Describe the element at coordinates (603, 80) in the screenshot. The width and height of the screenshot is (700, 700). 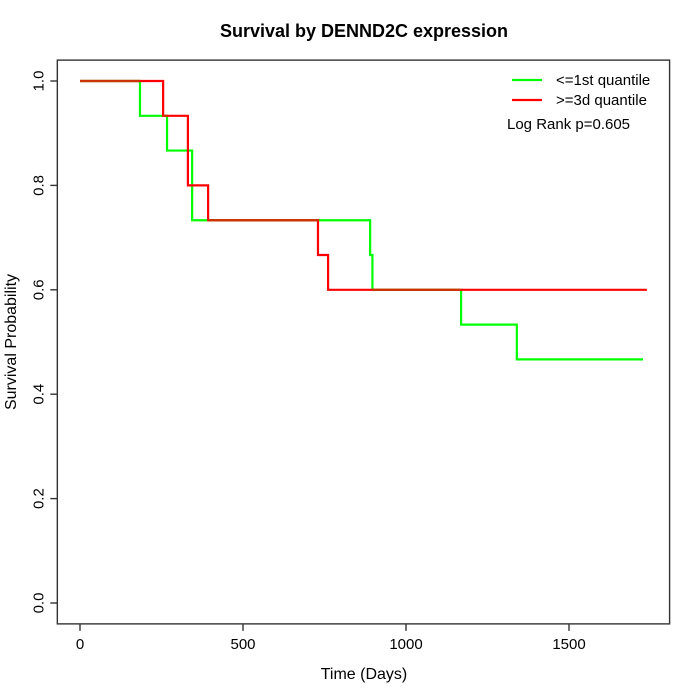
I see `legend-label: <=1st quantile` at that location.